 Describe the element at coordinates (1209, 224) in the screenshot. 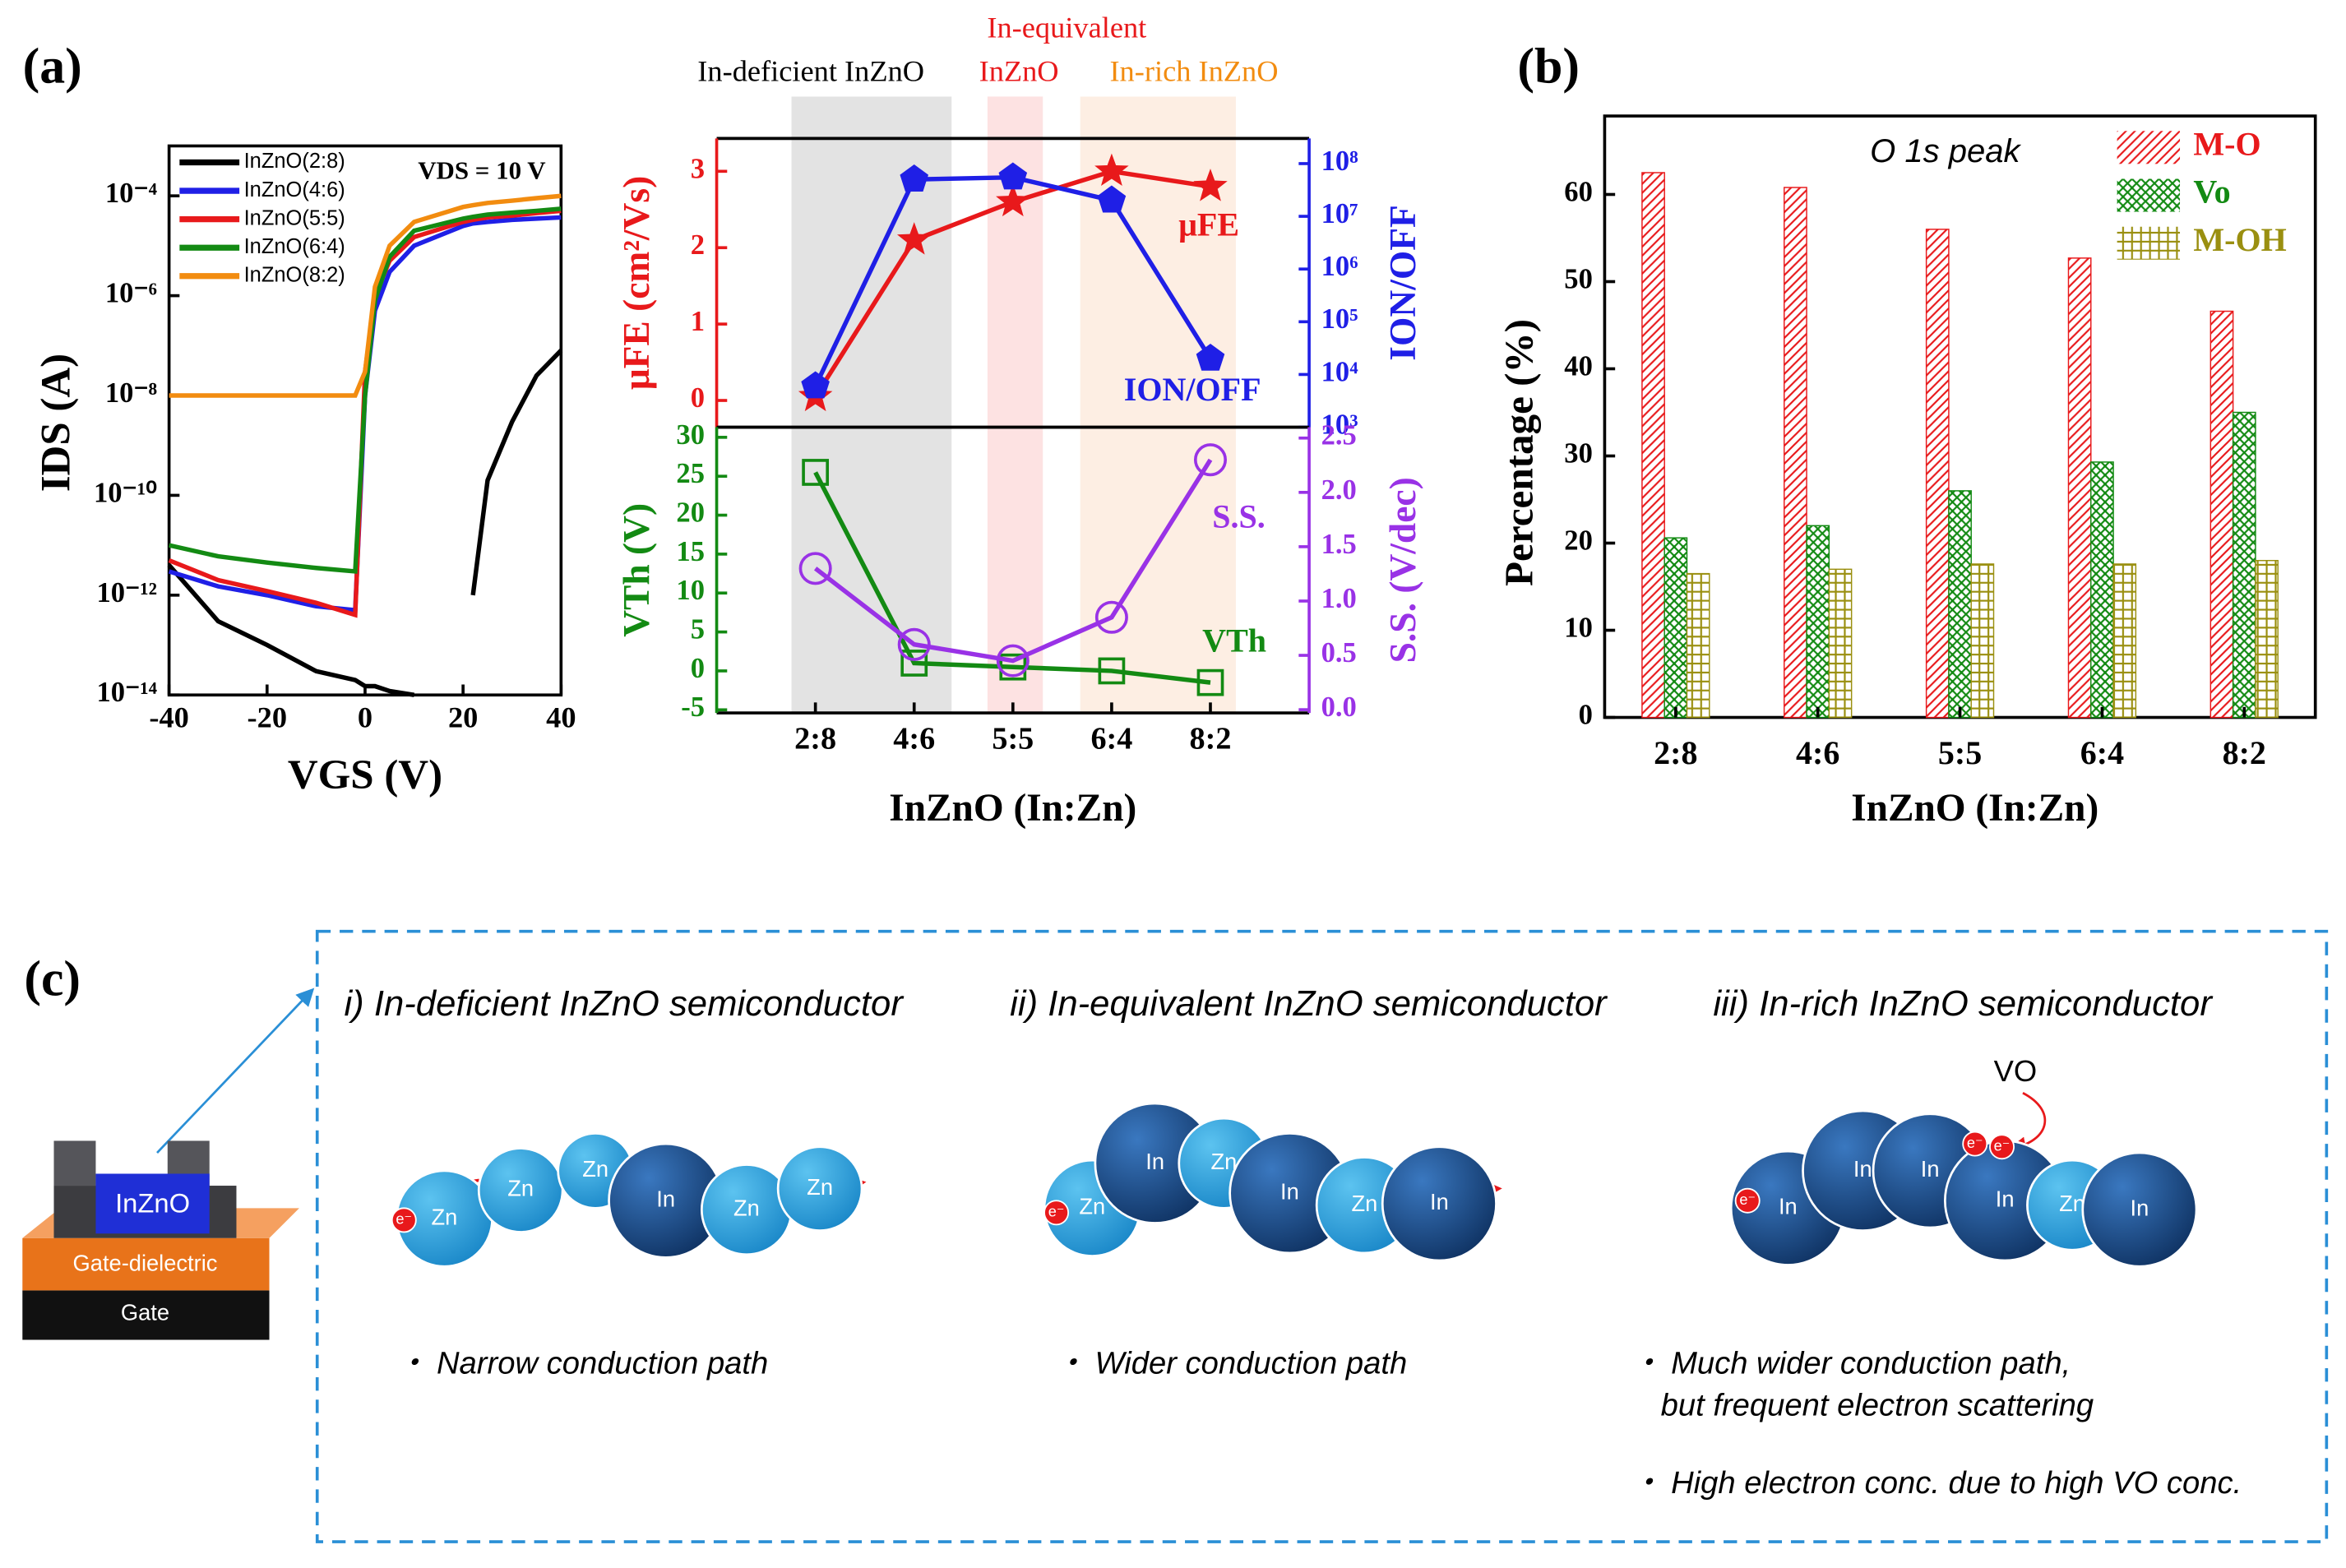

I see `series-label: μFE` at that location.